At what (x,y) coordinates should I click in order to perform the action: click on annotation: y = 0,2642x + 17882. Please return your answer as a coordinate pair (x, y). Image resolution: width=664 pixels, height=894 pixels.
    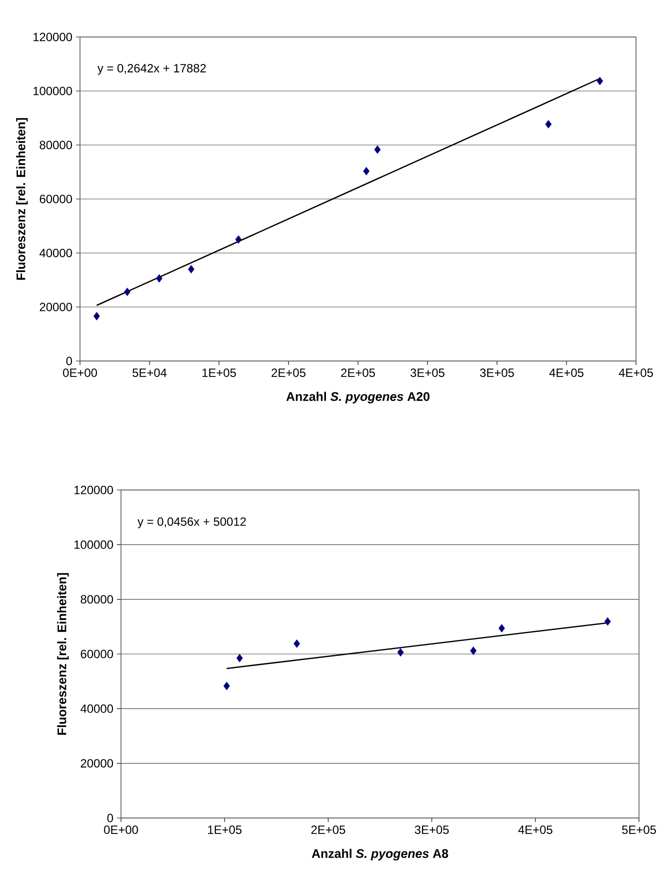
    Looking at the image, I should click on (151, 69).